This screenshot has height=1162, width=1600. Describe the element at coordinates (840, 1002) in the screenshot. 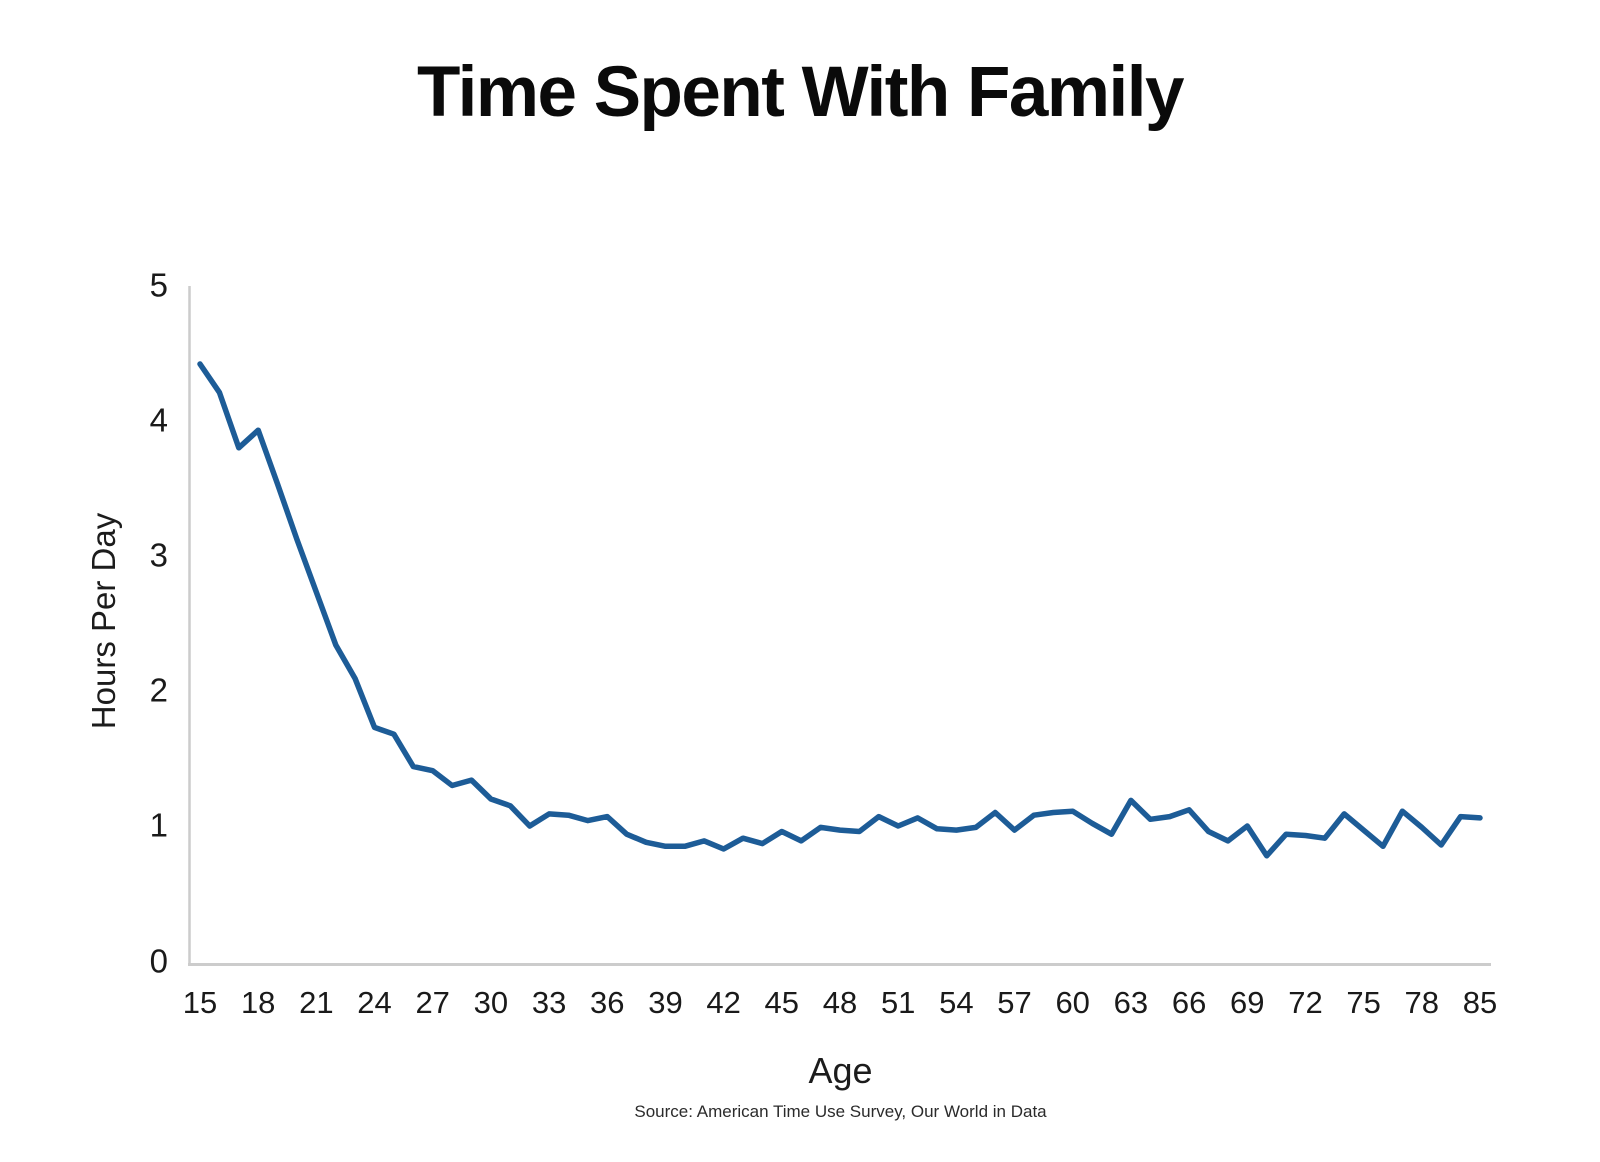

I see `x-tick-label: 48` at that location.